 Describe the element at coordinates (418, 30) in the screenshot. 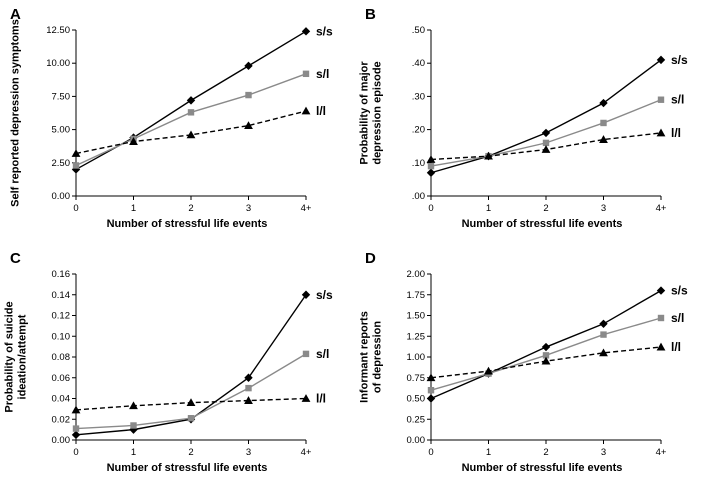

I see `y-tick-label: .50` at that location.